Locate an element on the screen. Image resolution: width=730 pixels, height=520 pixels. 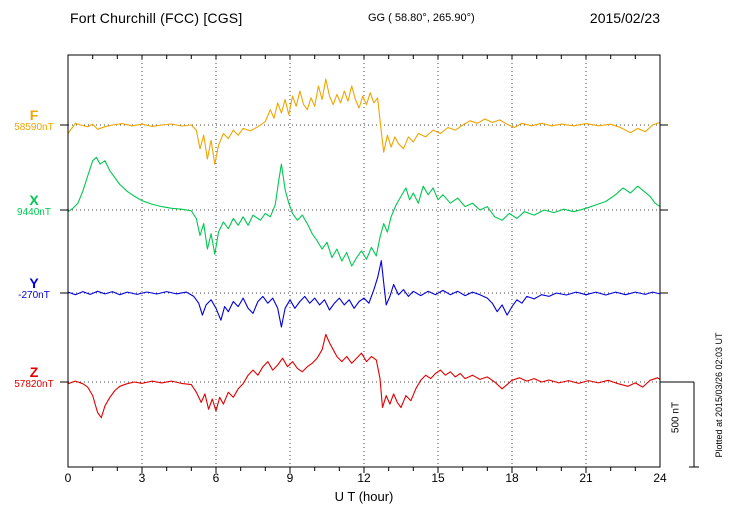
trace-baseline-value-F: 58590nT is located at coordinates (34, 127).